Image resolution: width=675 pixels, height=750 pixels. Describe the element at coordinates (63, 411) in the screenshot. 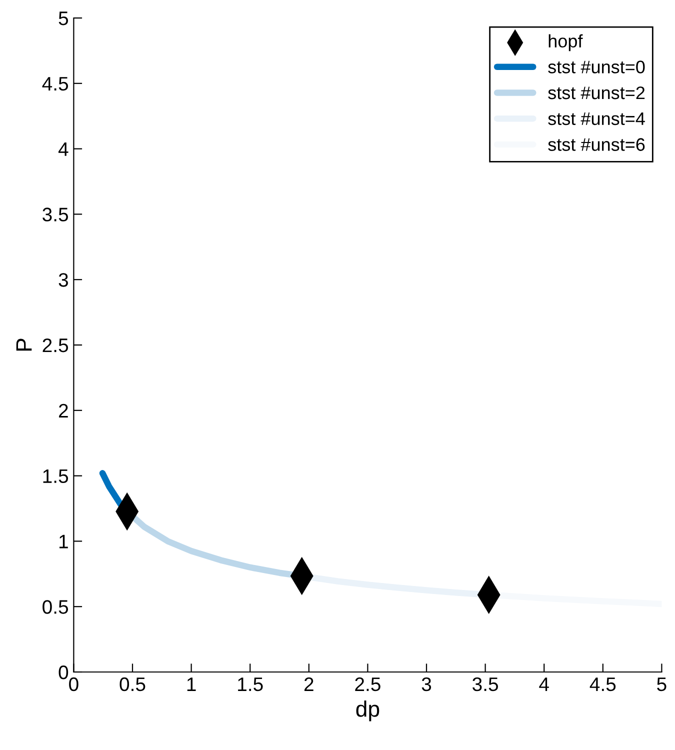

I see `y-tick-label: 2` at that location.